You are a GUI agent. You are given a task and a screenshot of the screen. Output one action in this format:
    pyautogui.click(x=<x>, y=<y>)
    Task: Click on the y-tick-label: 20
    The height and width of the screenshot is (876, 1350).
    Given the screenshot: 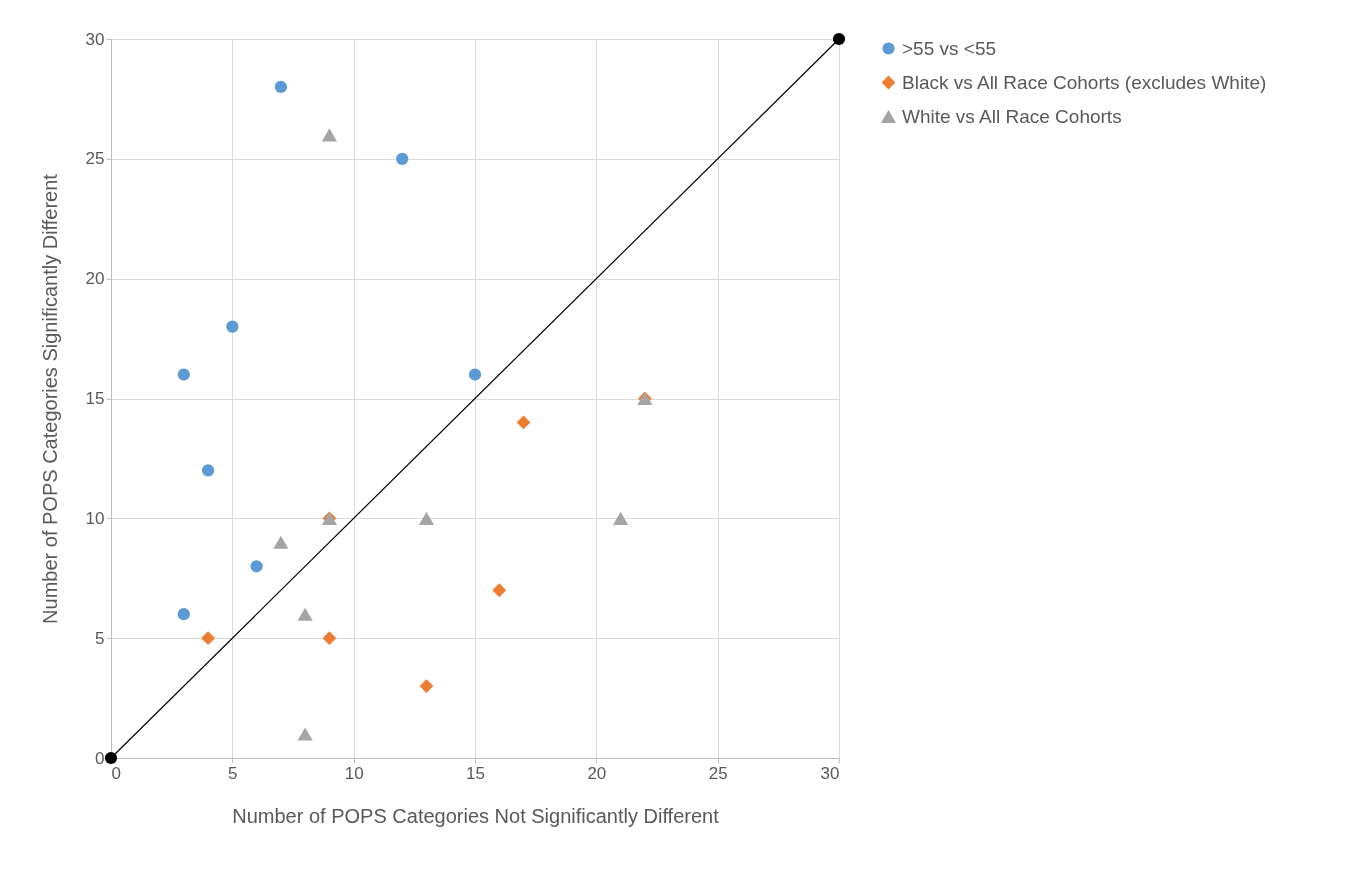 What is the action you would take?
    pyautogui.click(x=95, y=279)
    